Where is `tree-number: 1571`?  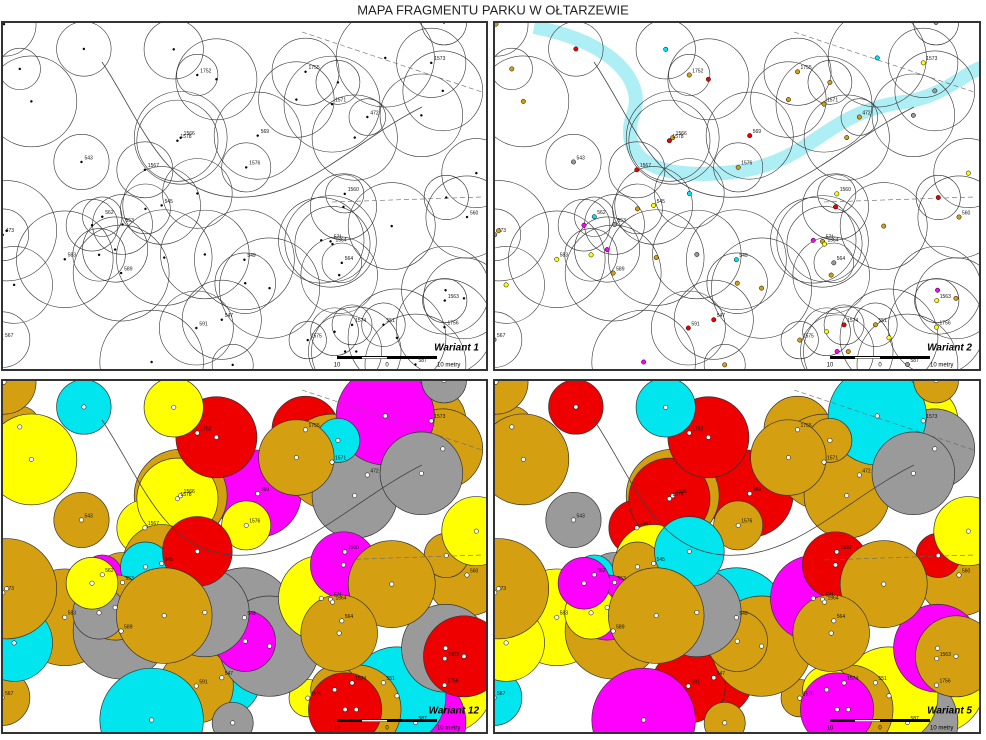
tree-number: 1571 is located at coordinates (340, 100).